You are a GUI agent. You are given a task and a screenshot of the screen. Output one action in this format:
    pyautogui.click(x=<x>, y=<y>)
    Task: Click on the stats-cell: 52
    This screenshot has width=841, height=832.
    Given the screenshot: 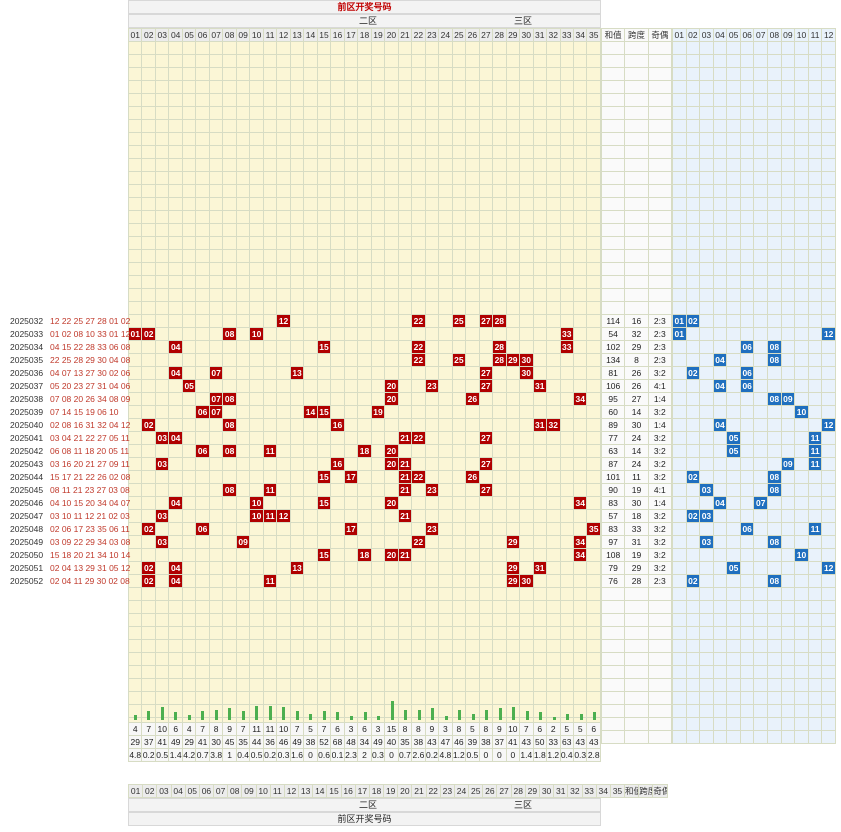 What is the action you would take?
    pyautogui.click(x=324, y=742)
    